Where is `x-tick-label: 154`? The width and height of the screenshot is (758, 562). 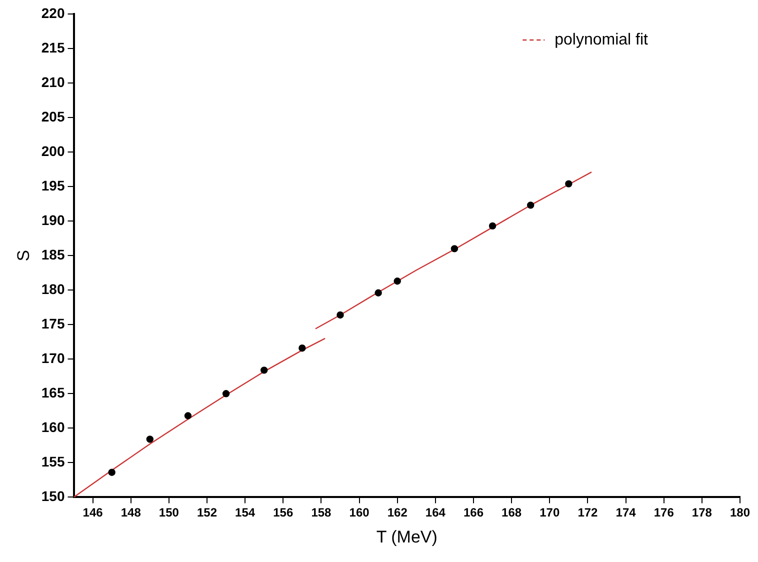 x-tick-label: 154 is located at coordinates (245, 513).